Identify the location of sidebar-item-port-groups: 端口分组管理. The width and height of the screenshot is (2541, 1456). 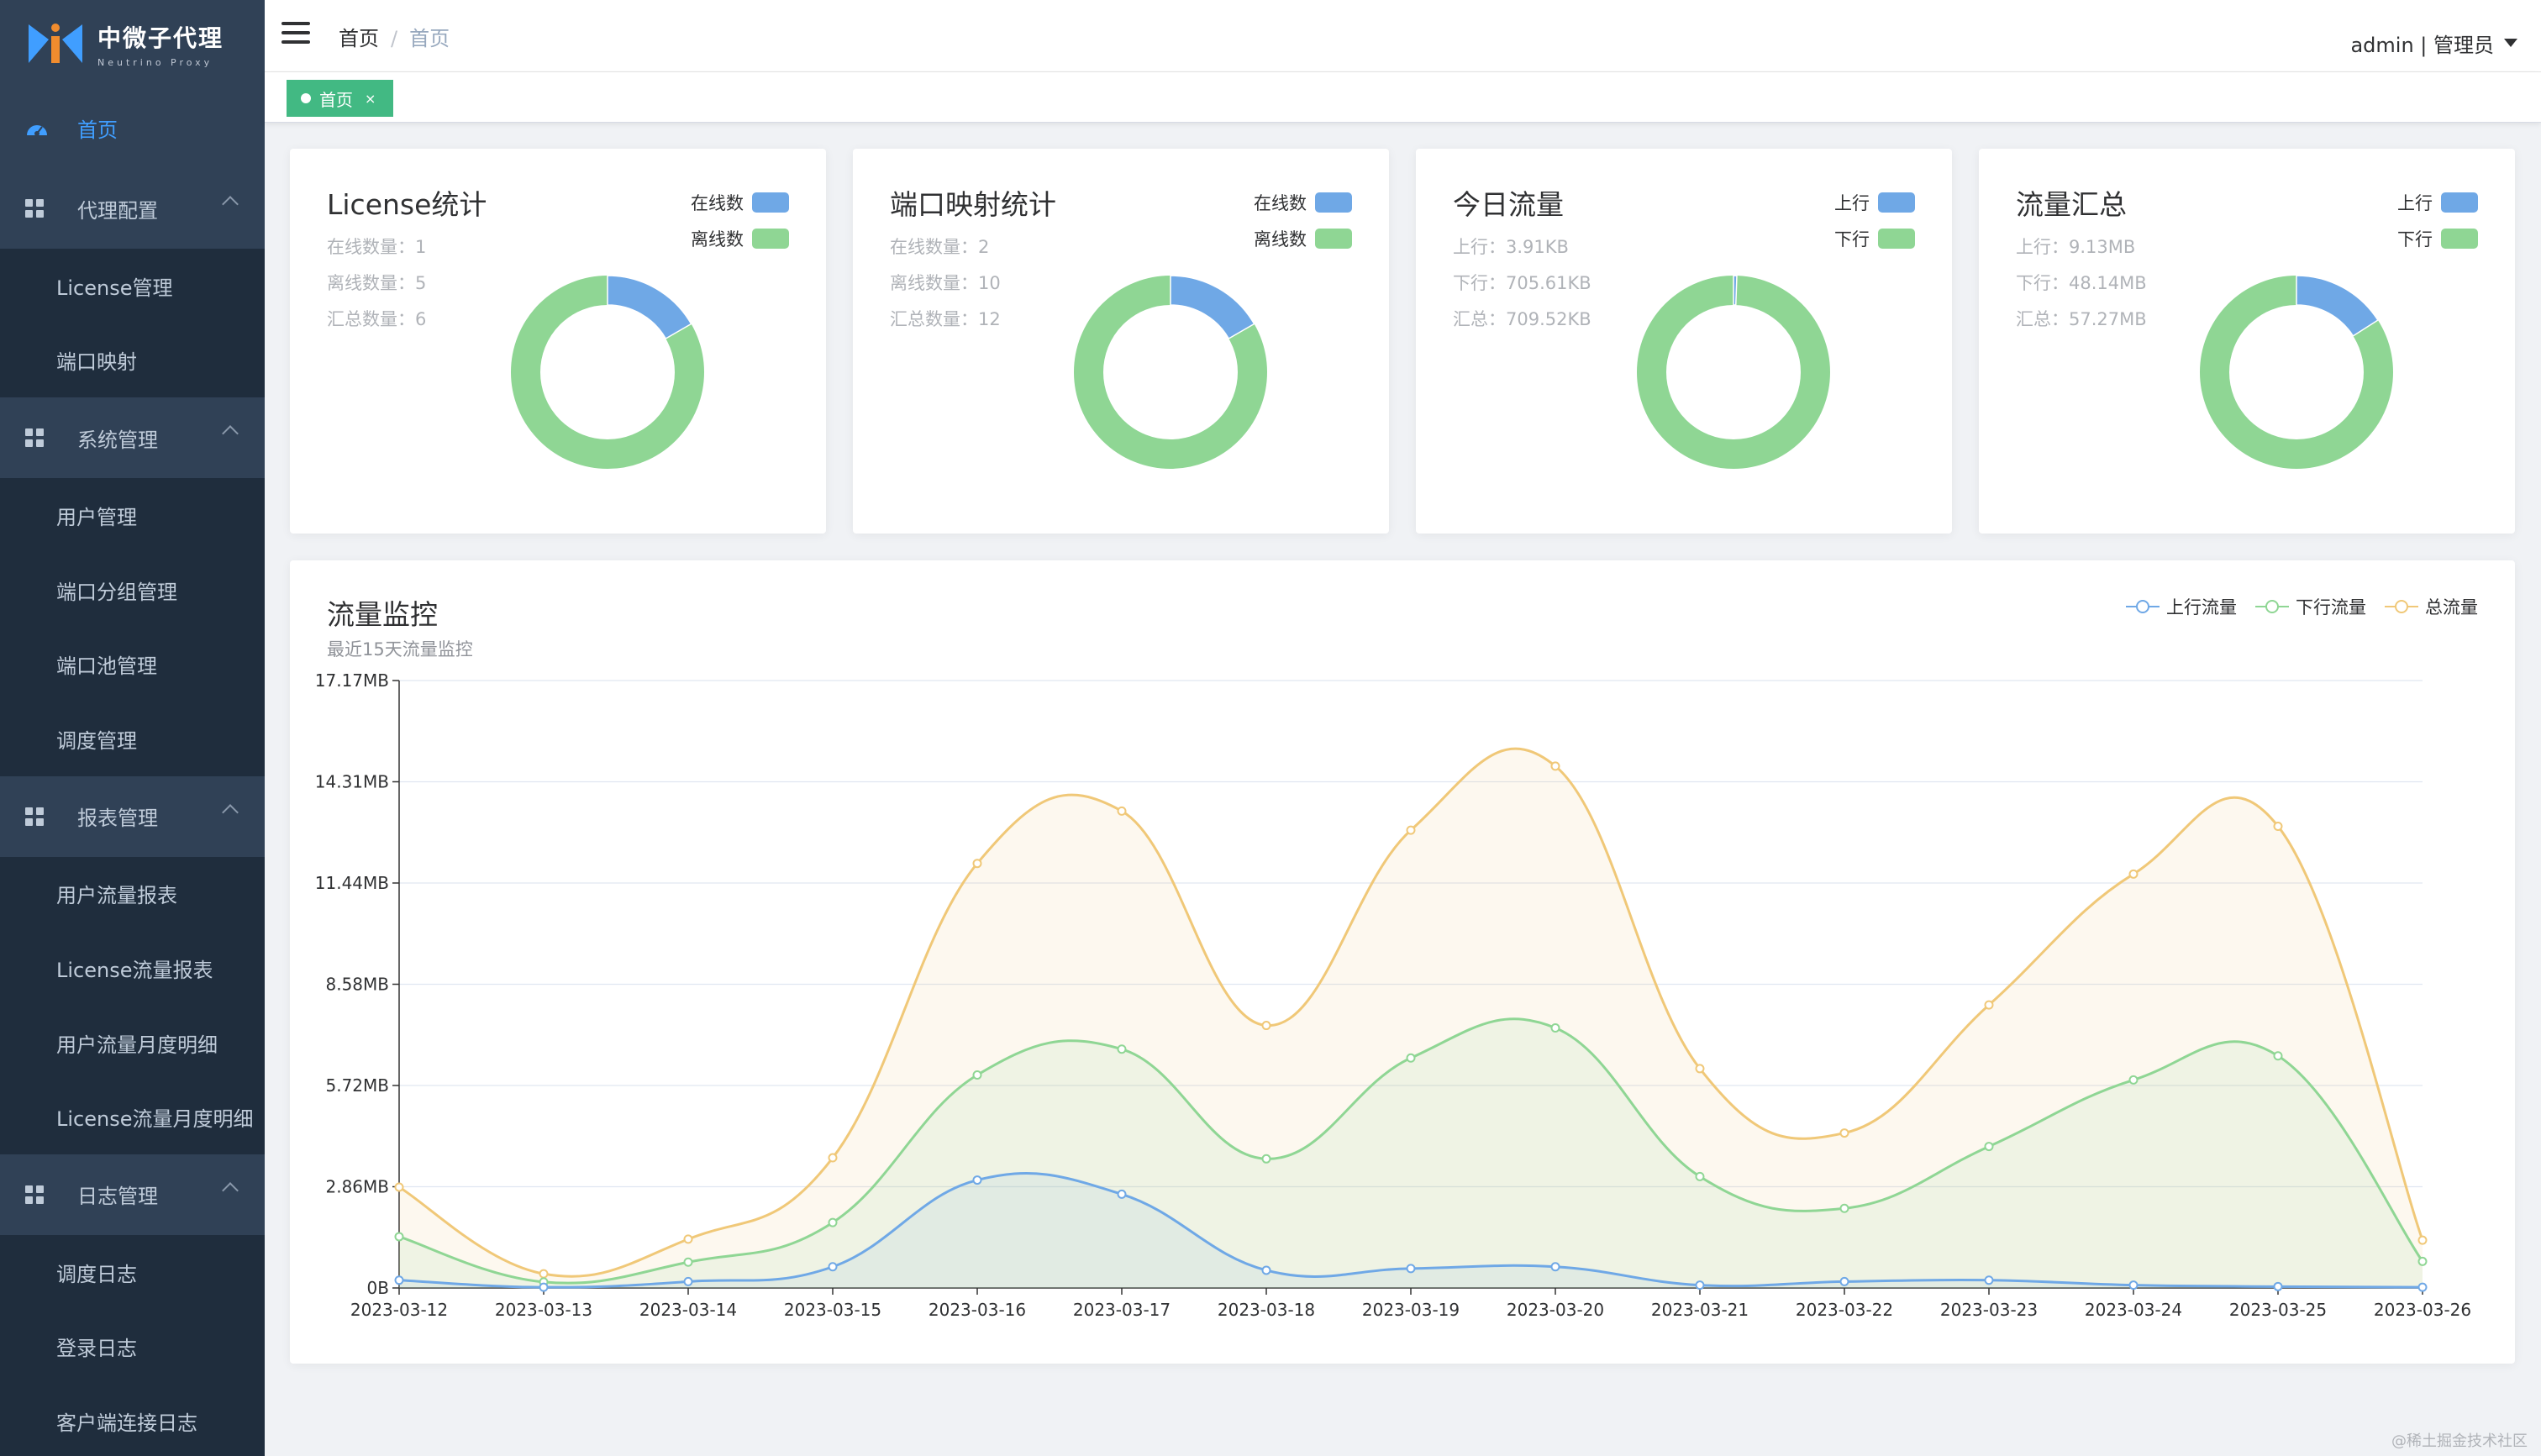
(116, 592).